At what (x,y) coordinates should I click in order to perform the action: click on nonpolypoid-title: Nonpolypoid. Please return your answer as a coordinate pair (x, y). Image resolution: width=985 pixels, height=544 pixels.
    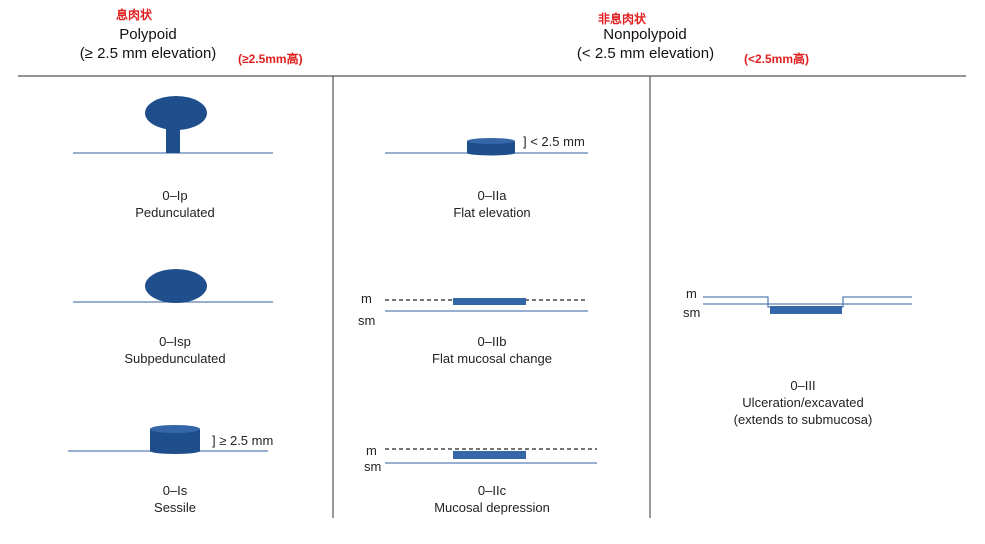
    Looking at the image, I should click on (645, 34).